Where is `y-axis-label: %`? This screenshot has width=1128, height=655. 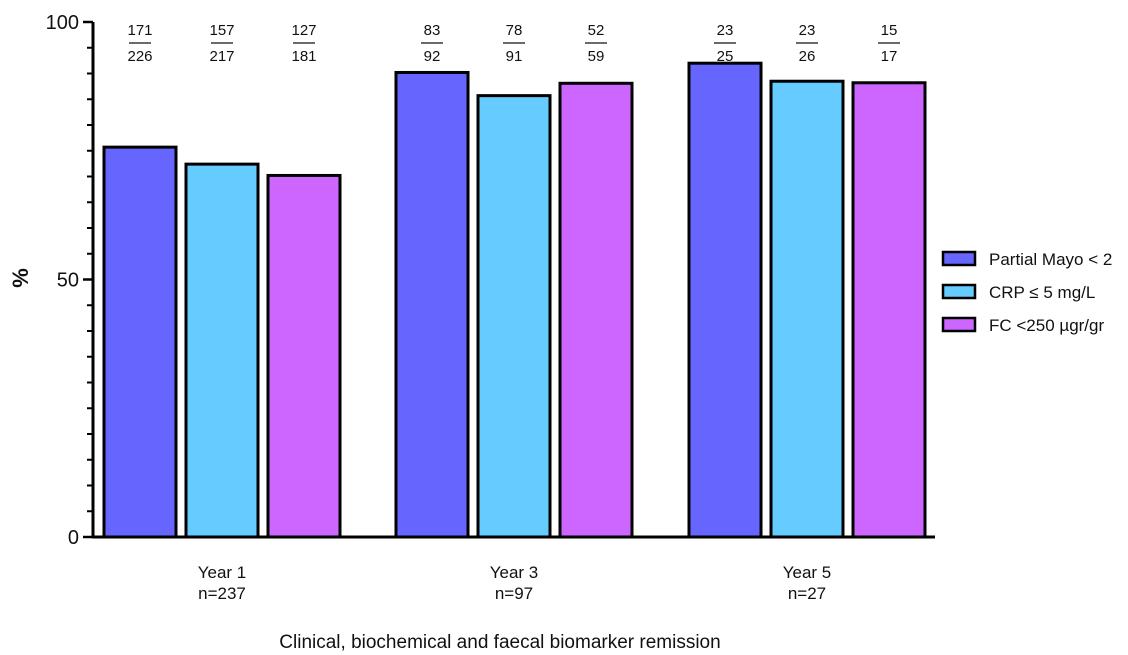 y-axis-label: % is located at coordinates (20, 278).